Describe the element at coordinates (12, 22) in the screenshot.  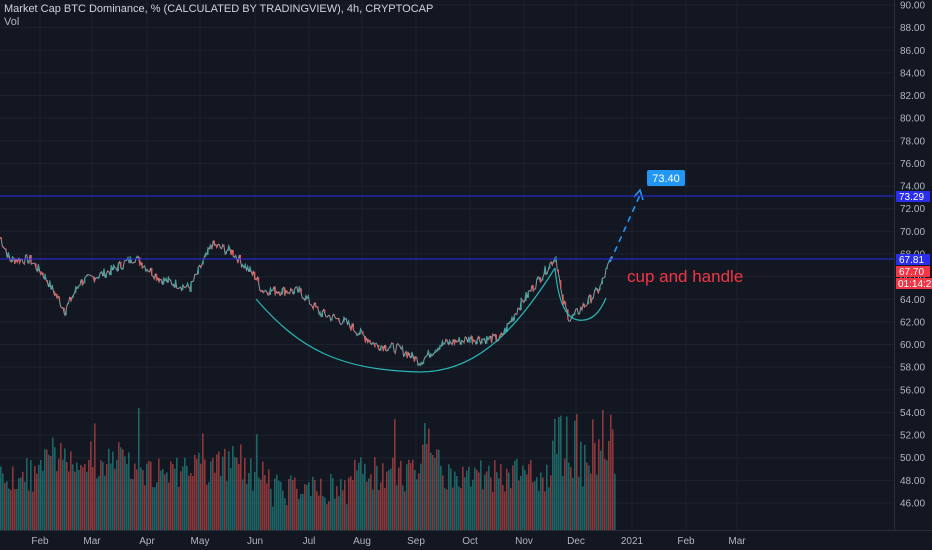
I see `volume-label: Vol` at that location.